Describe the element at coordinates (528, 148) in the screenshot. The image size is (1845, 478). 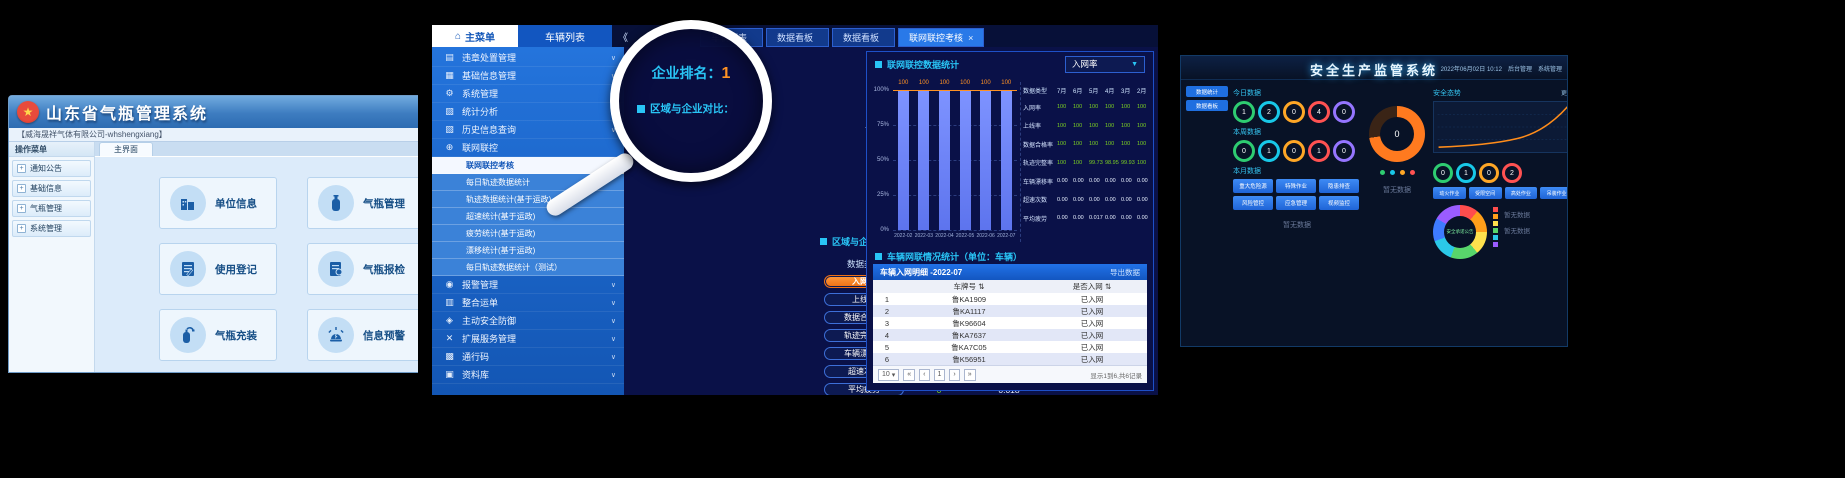
I see `sidebar-menu-item: ⊕ 联网联控` at that location.